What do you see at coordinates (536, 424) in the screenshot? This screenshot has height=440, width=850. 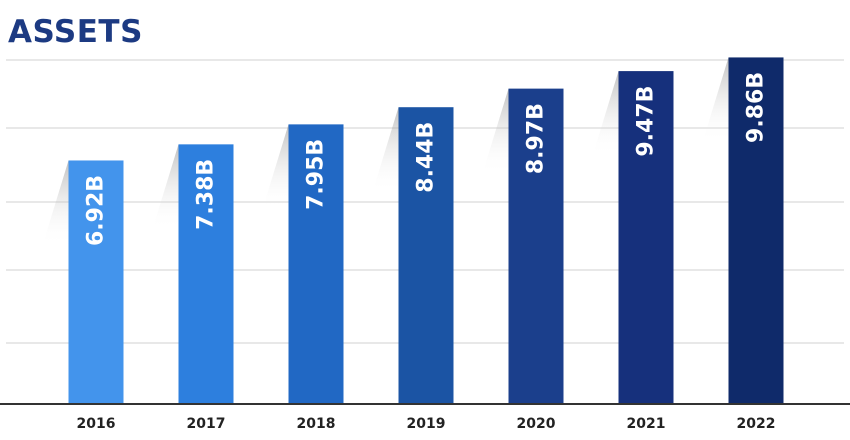 I see `x-tick-label: 2020` at bounding box center [536, 424].